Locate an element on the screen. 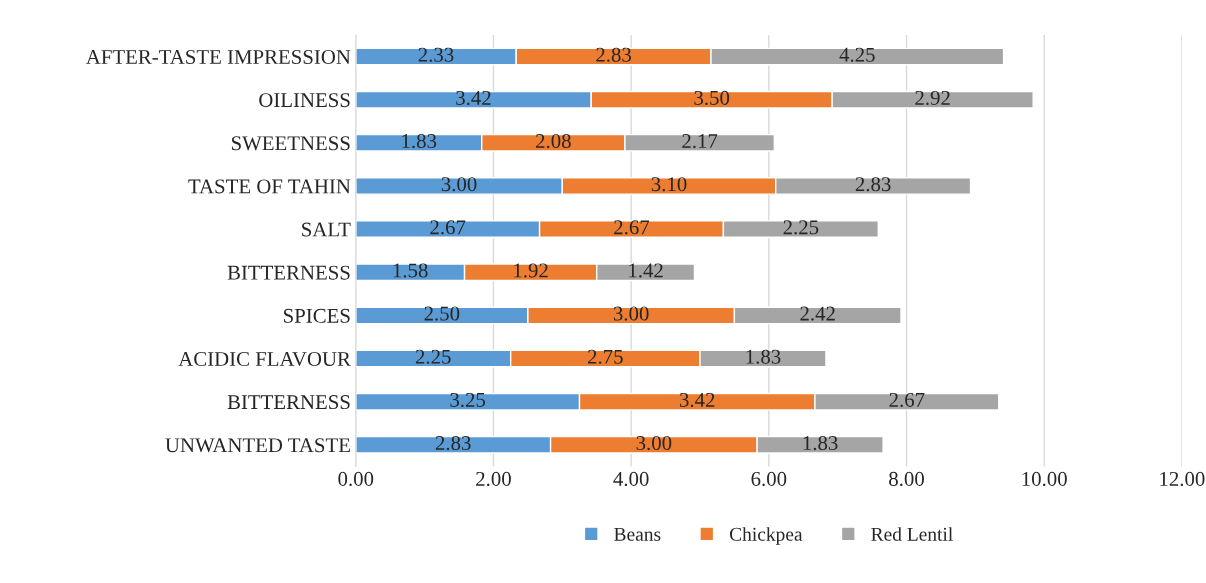 The height and width of the screenshot is (583, 1206). x-tick-label: 0.00 is located at coordinates (356, 479).